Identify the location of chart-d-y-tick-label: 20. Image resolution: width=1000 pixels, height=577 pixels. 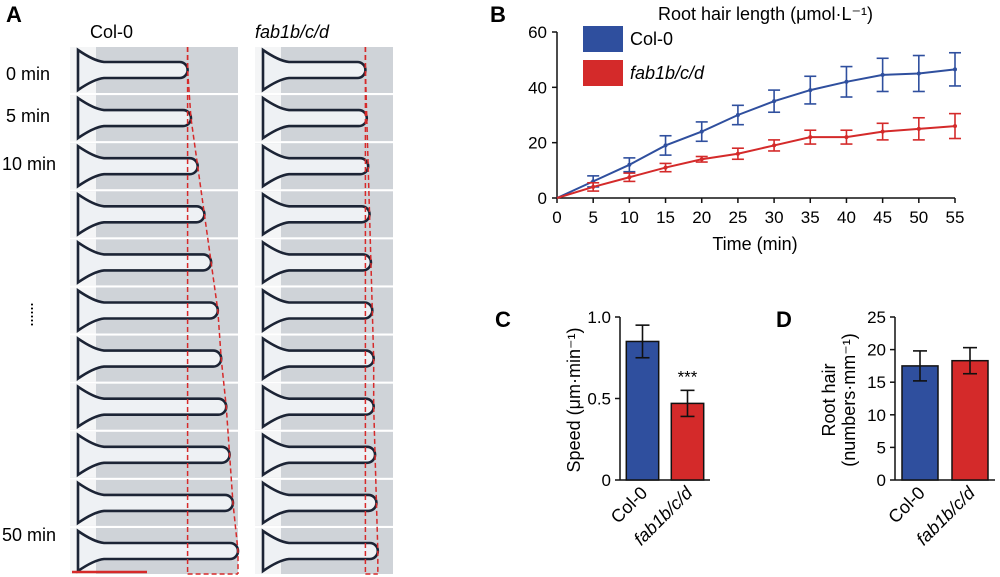
(876, 350).